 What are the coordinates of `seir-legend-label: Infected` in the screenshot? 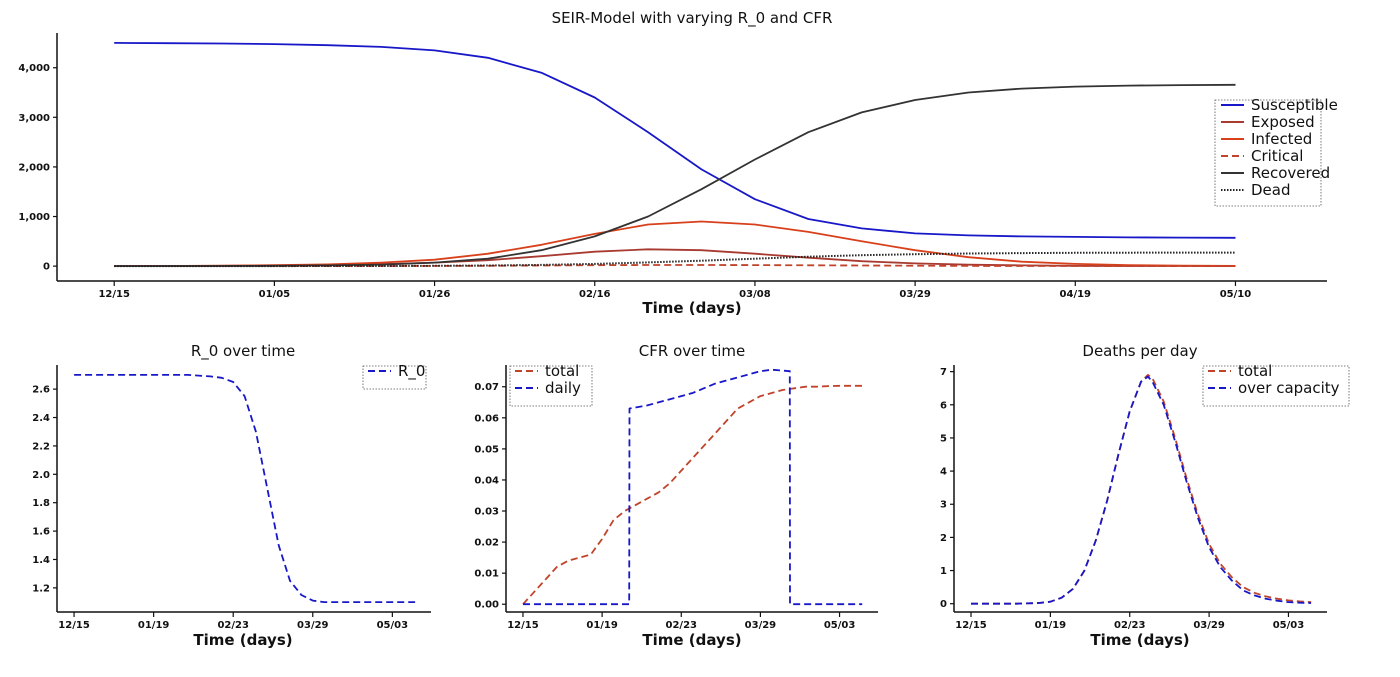 It's located at (1281, 139).